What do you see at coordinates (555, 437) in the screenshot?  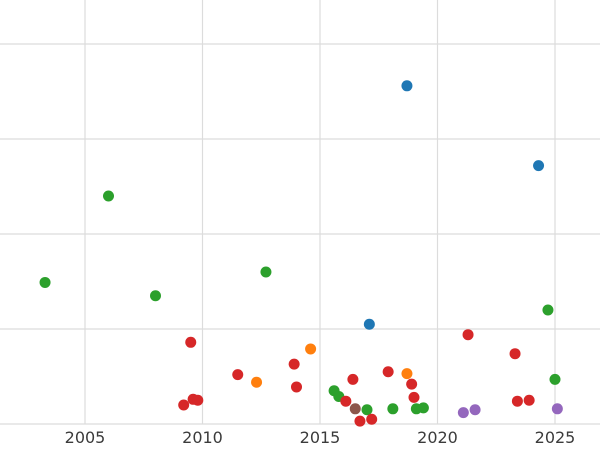 I see `x-tick-label: 2025` at bounding box center [555, 437].